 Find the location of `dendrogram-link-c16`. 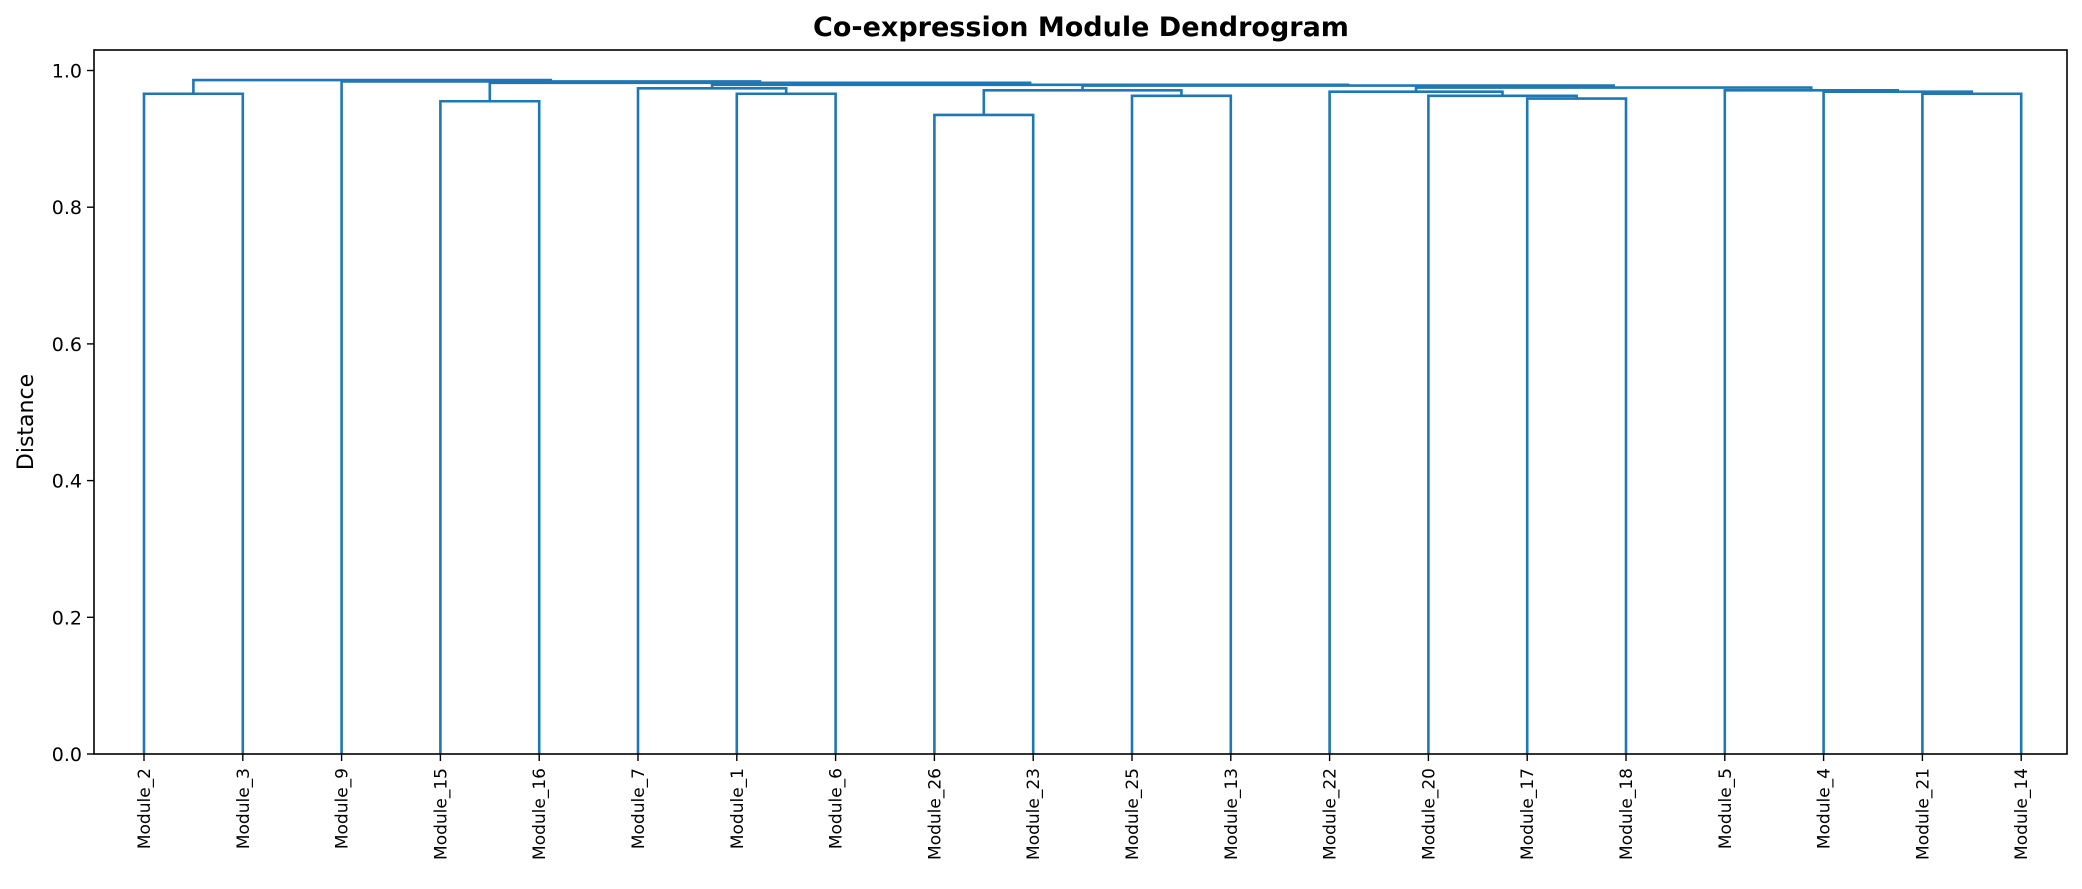

dendrogram-link-c16 is located at coordinates (1030, 86).